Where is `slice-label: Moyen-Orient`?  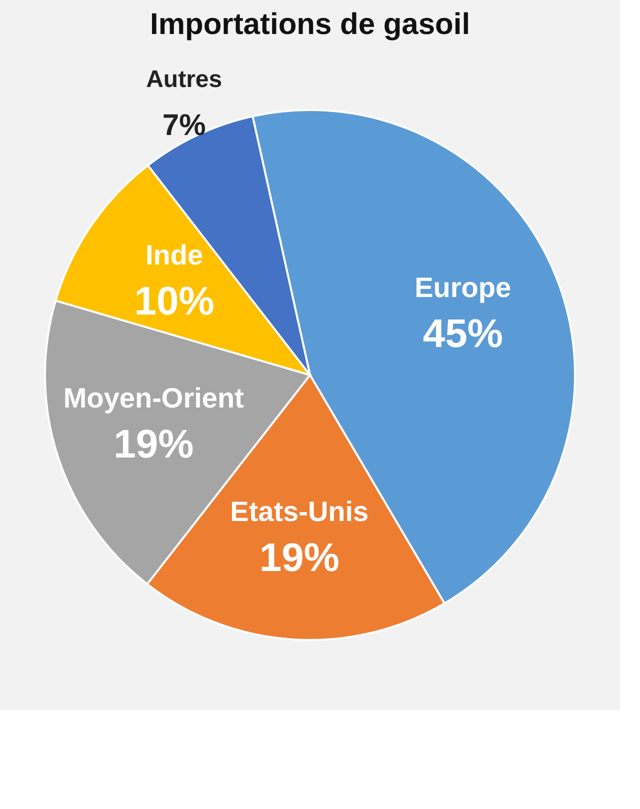
slice-label: Moyen-Orient is located at coordinates (153, 398).